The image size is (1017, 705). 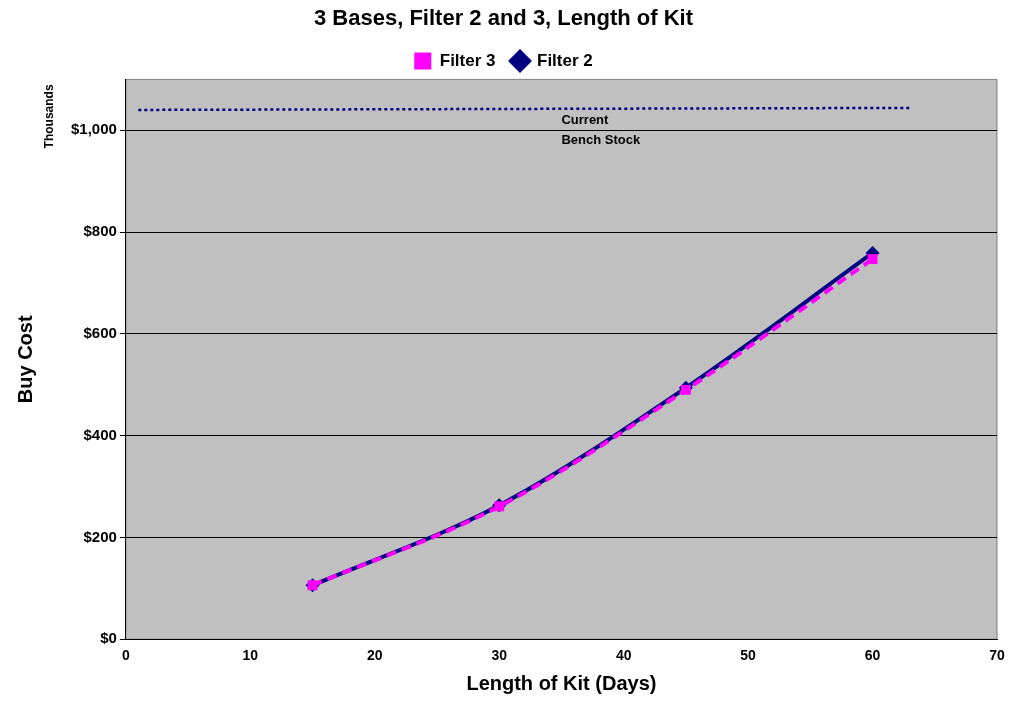 I want to click on y-tick-label: $1,000, so click(x=93, y=129).